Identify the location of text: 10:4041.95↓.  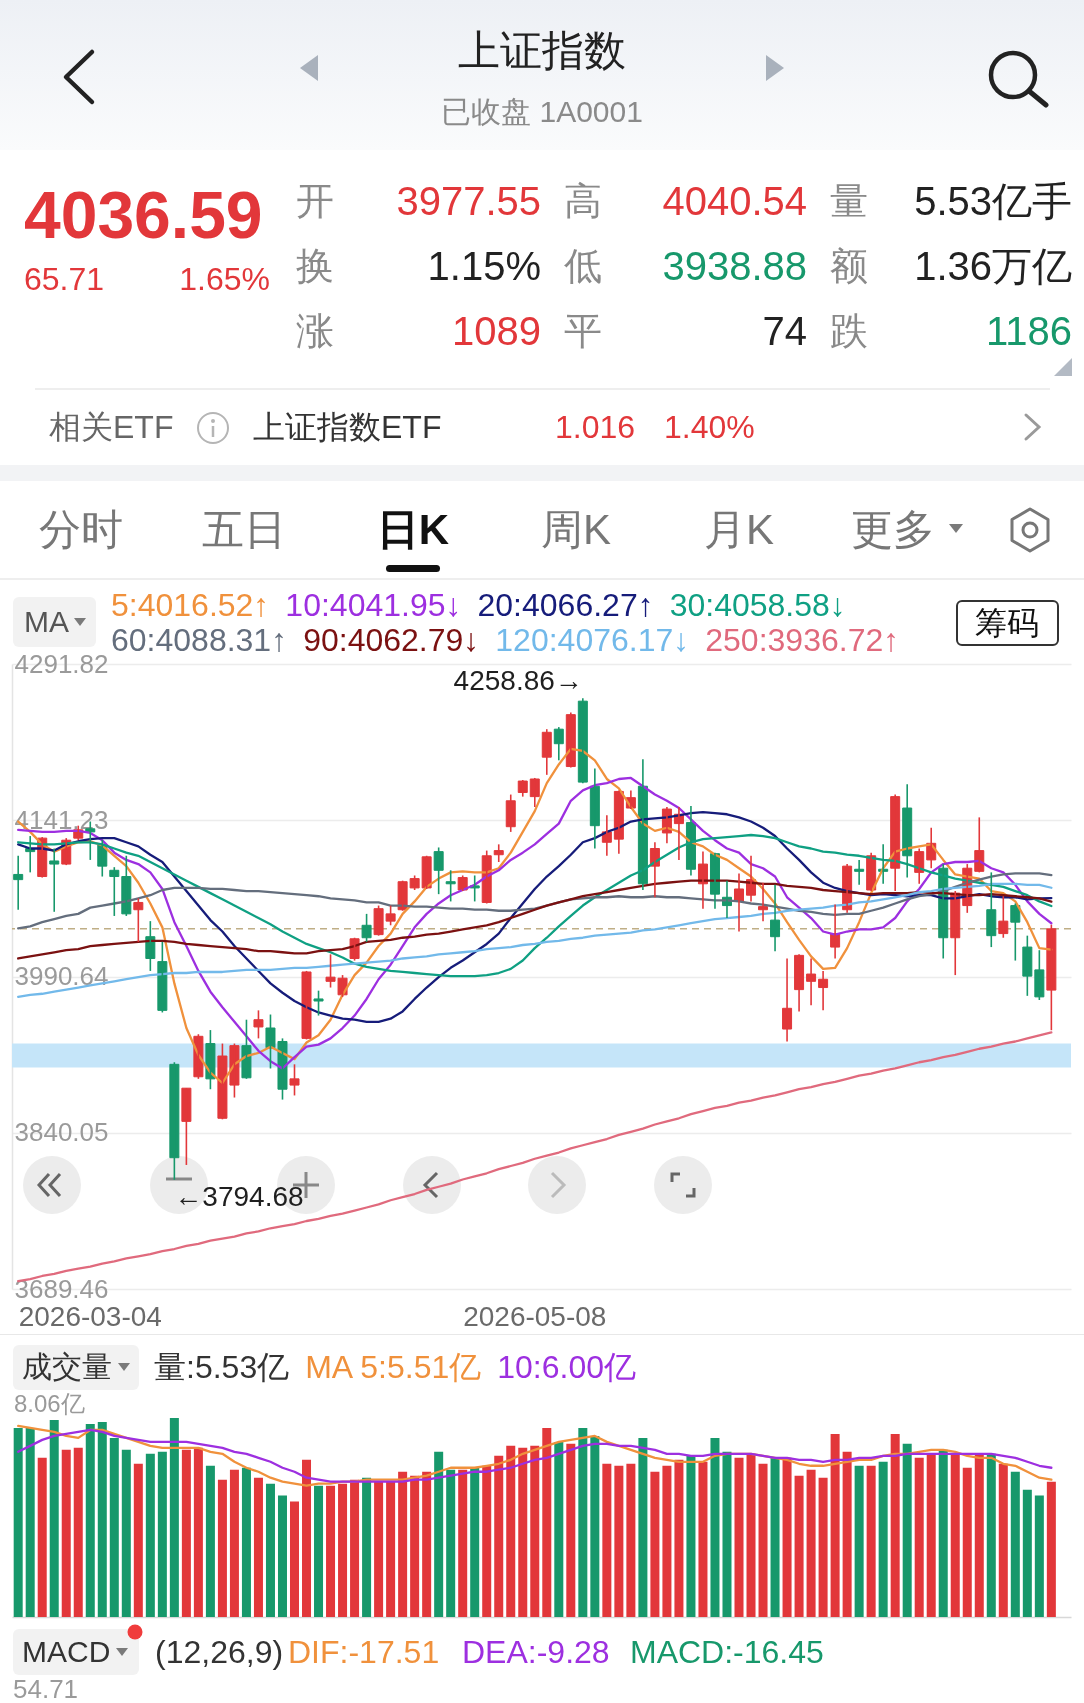
(373, 605).